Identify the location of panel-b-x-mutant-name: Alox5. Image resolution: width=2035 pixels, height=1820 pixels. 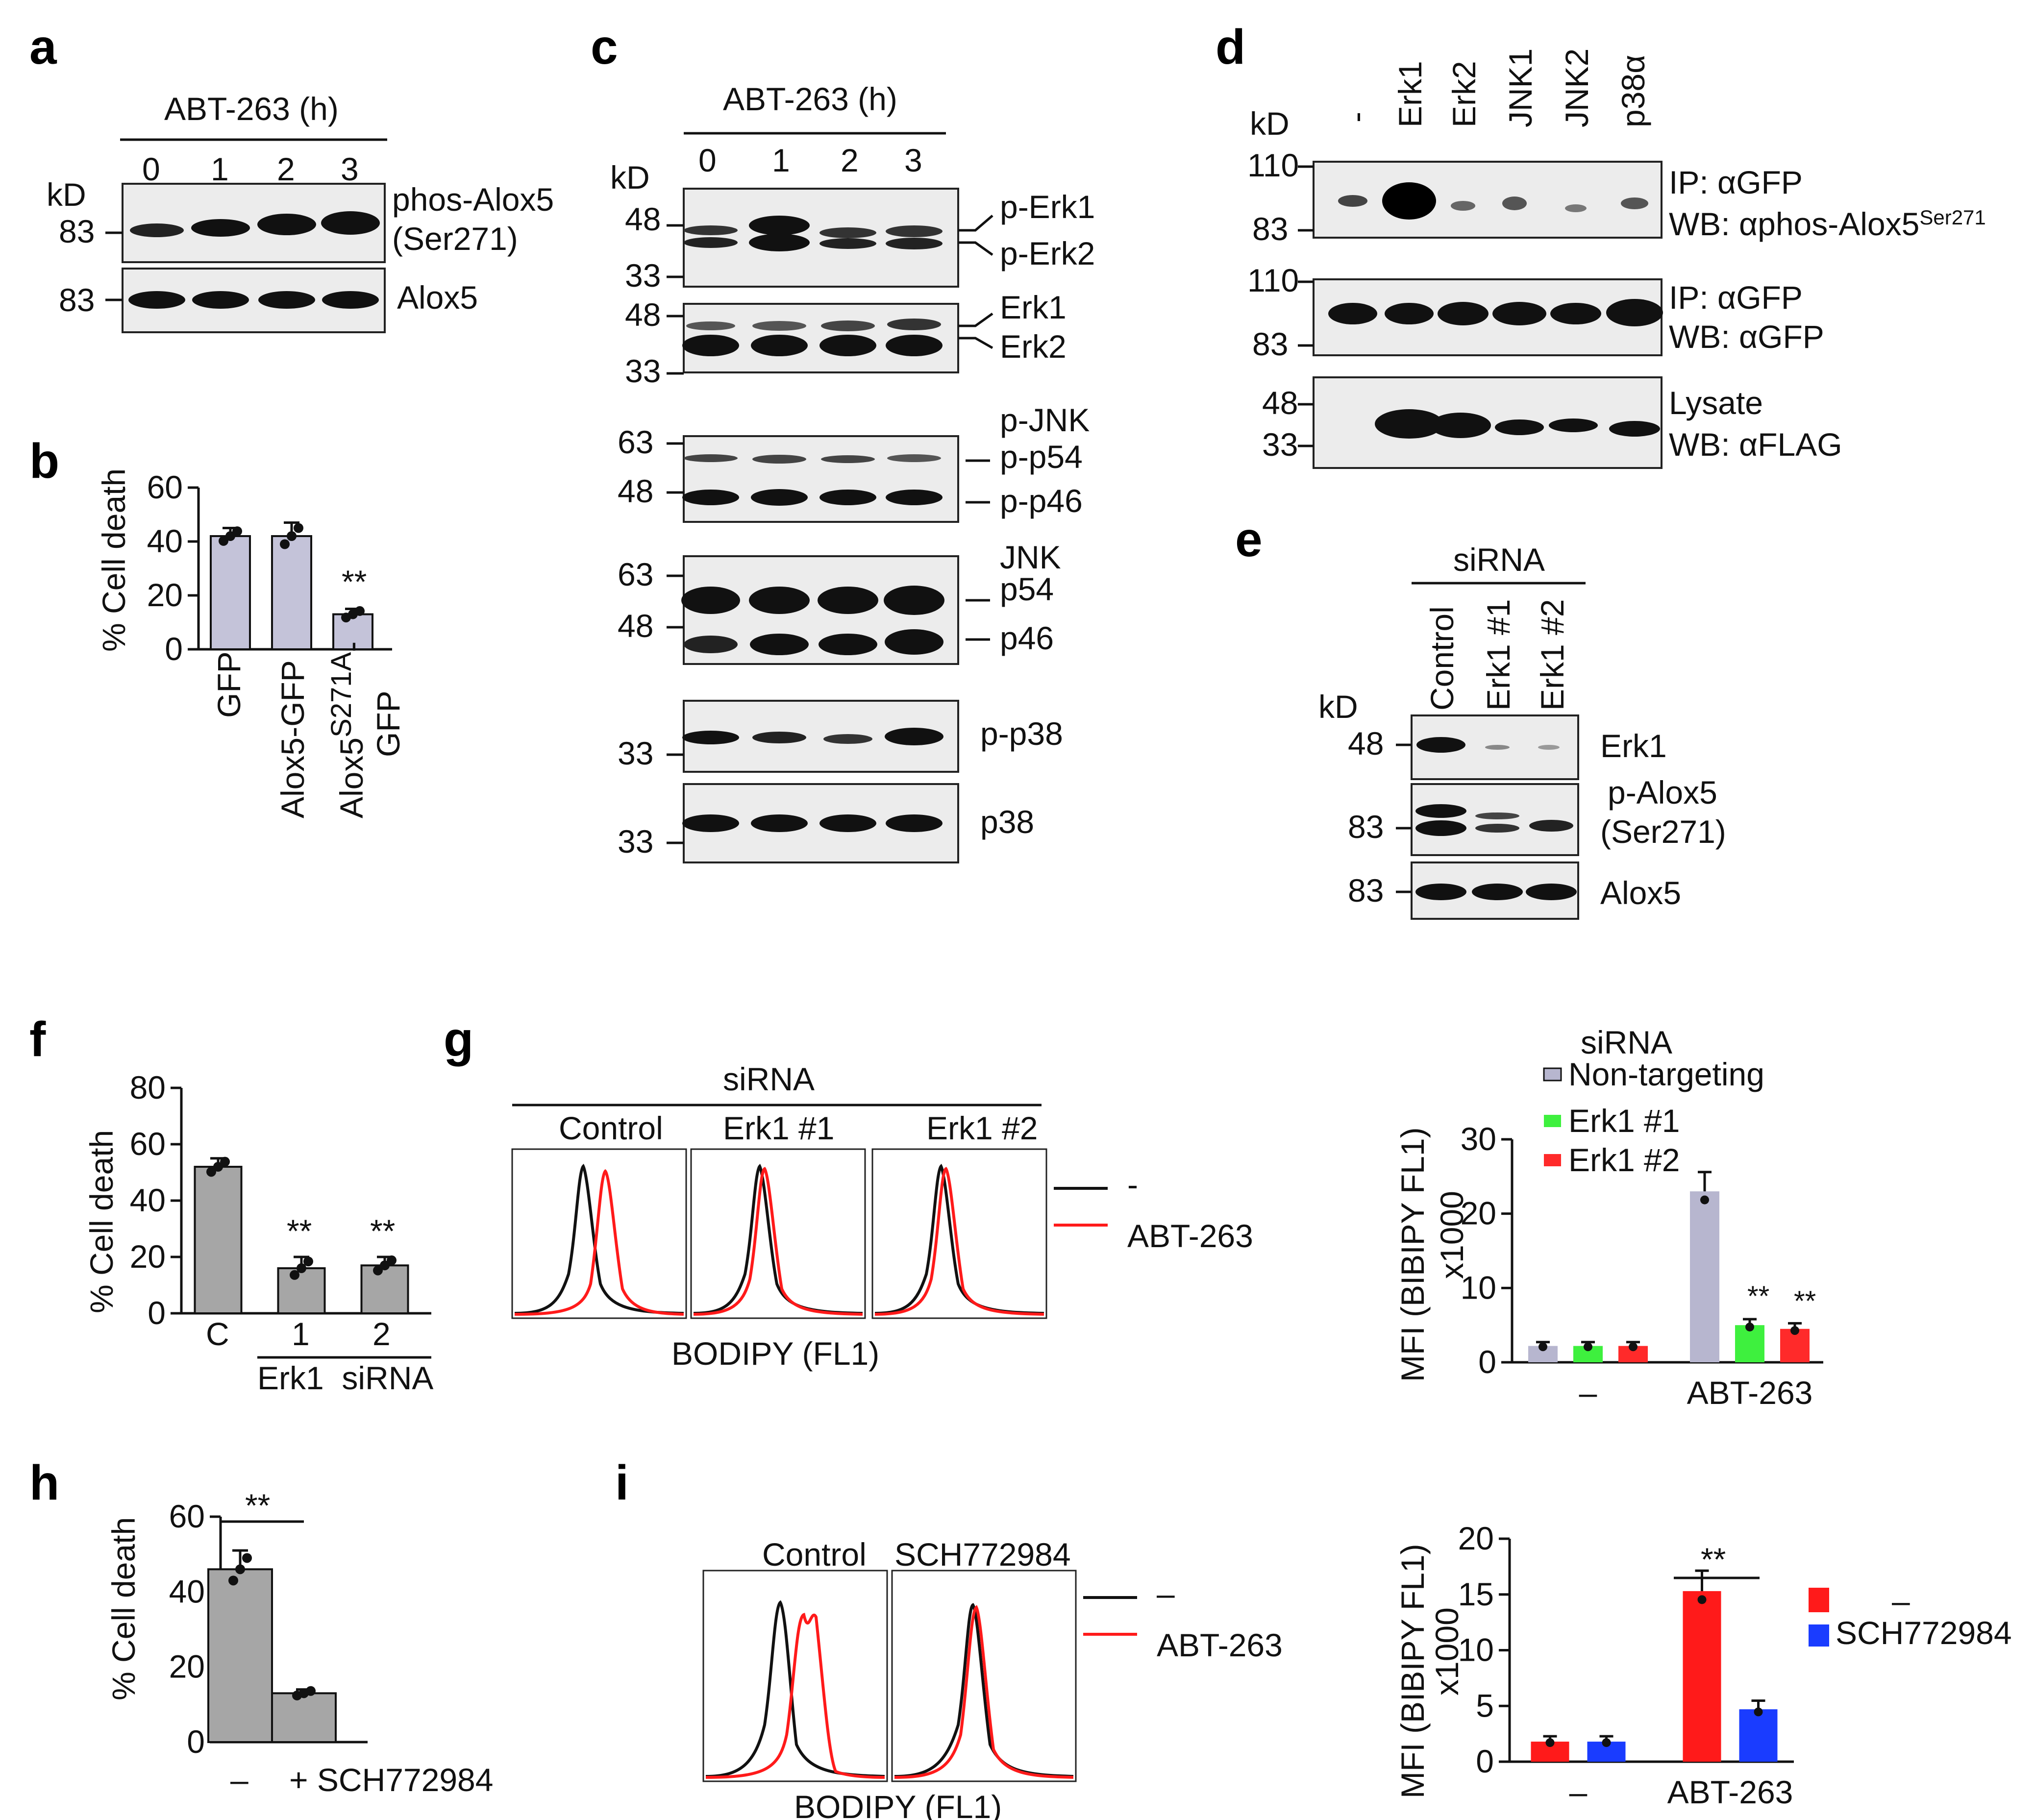
(351, 778).